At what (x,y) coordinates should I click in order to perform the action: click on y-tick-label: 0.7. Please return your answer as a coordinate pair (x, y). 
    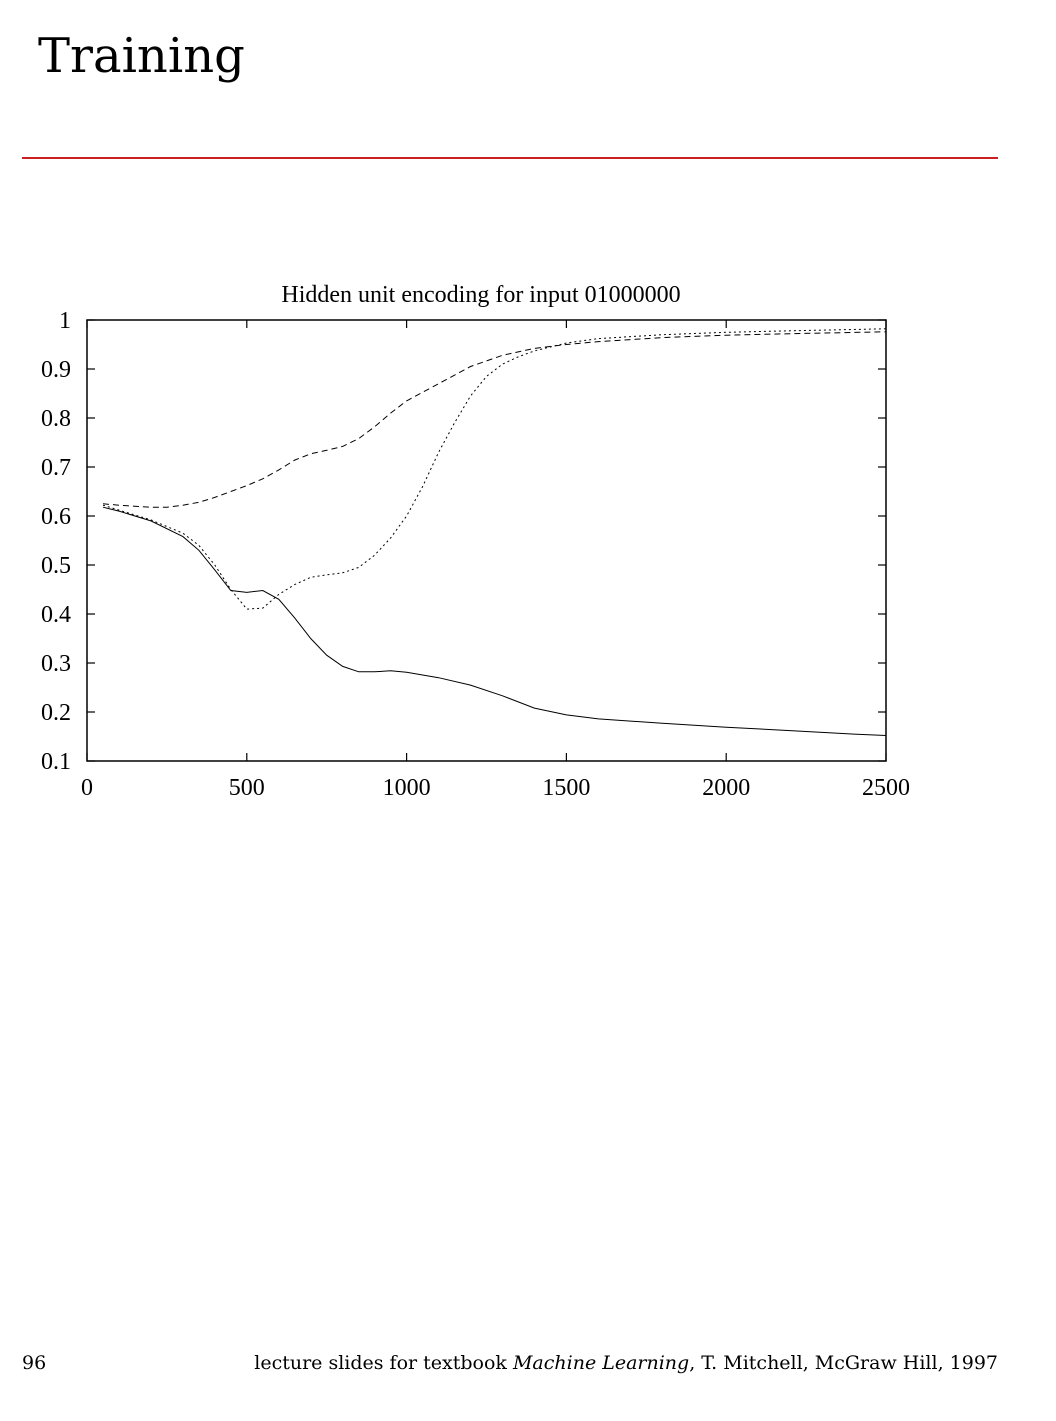
    Looking at the image, I should click on (56, 468).